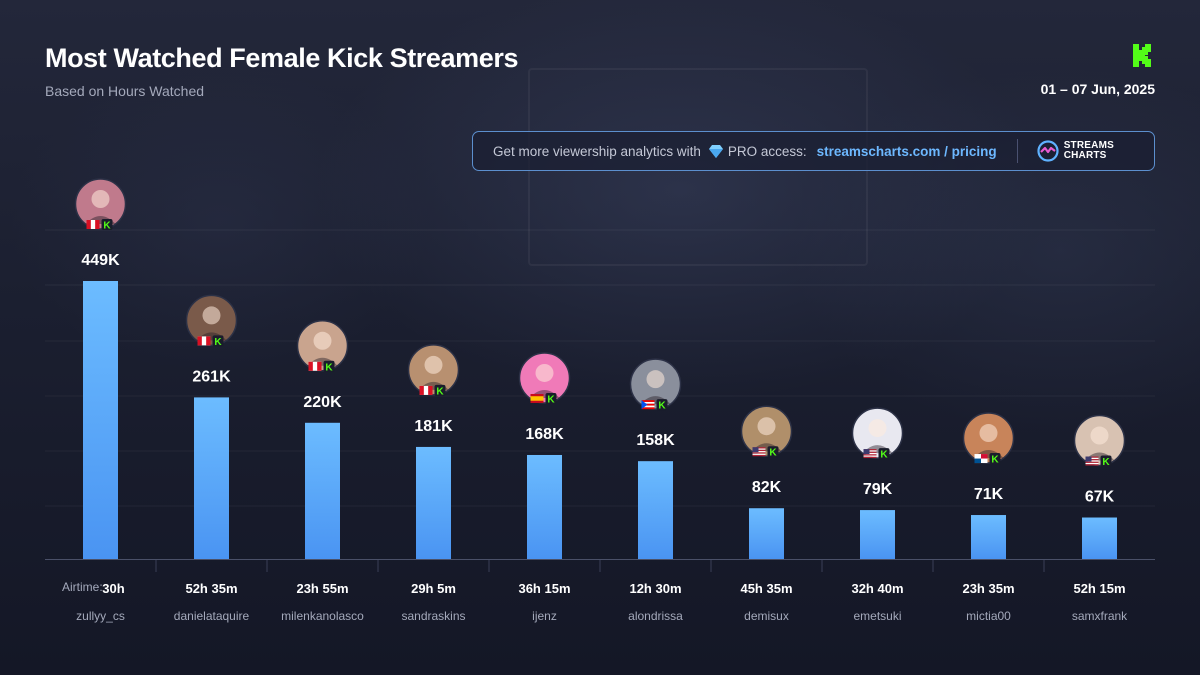 This screenshot has width=1200, height=675. Describe the element at coordinates (648, 405) in the screenshot. I see `flag-puerto-rico-icon` at that location.